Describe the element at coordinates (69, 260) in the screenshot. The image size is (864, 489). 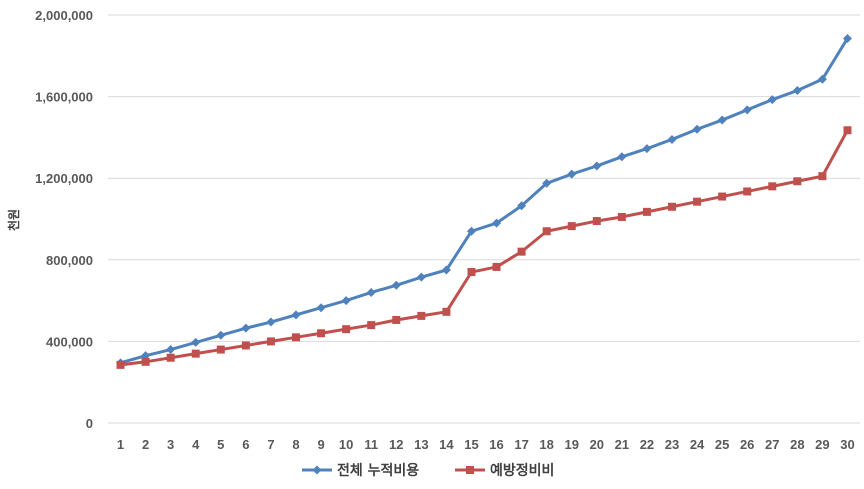
I see `y-tick-label: 800,000` at that location.